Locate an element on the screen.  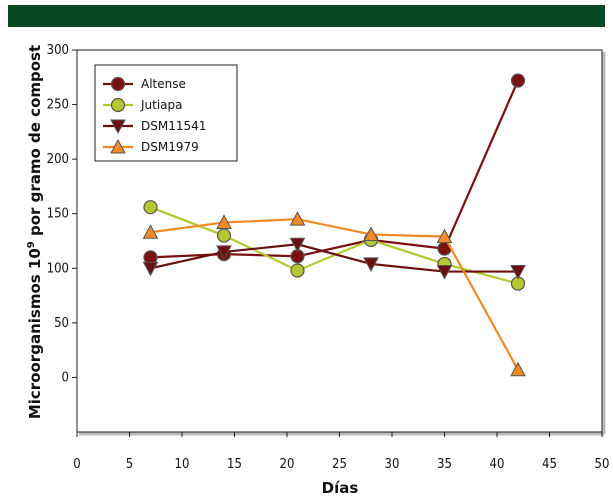
series-line is located at coordinates (334, 258).